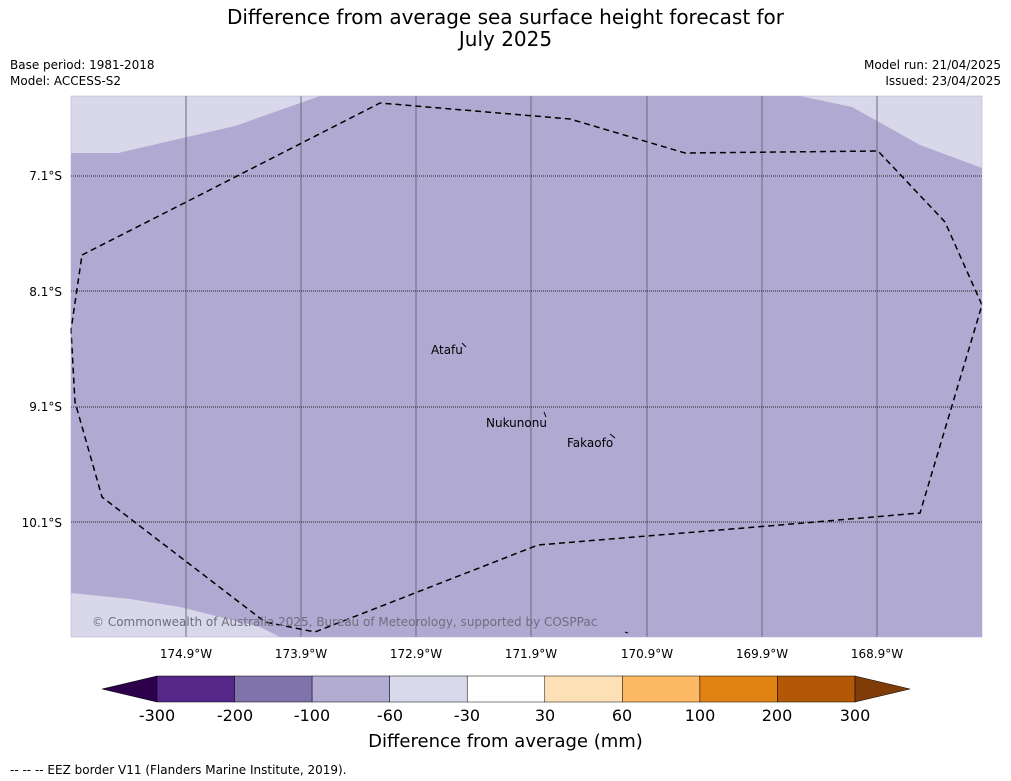 The width and height of the screenshot is (1011, 781). What do you see at coordinates (312, 715) in the screenshot?
I see `colorbar-tick: -100` at bounding box center [312, 715].